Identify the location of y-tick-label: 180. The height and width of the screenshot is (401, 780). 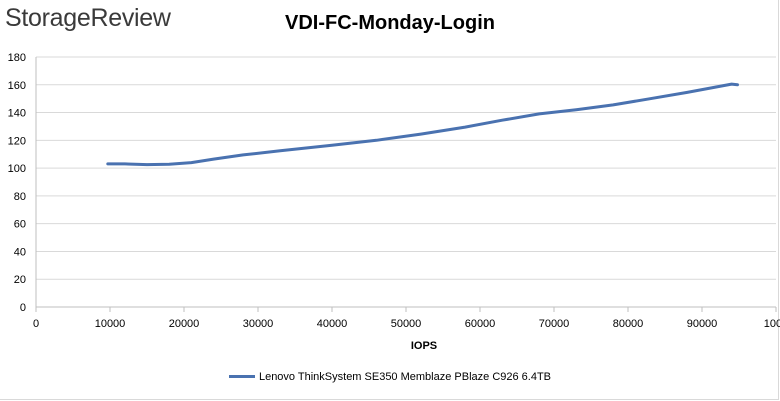
(17, 58).